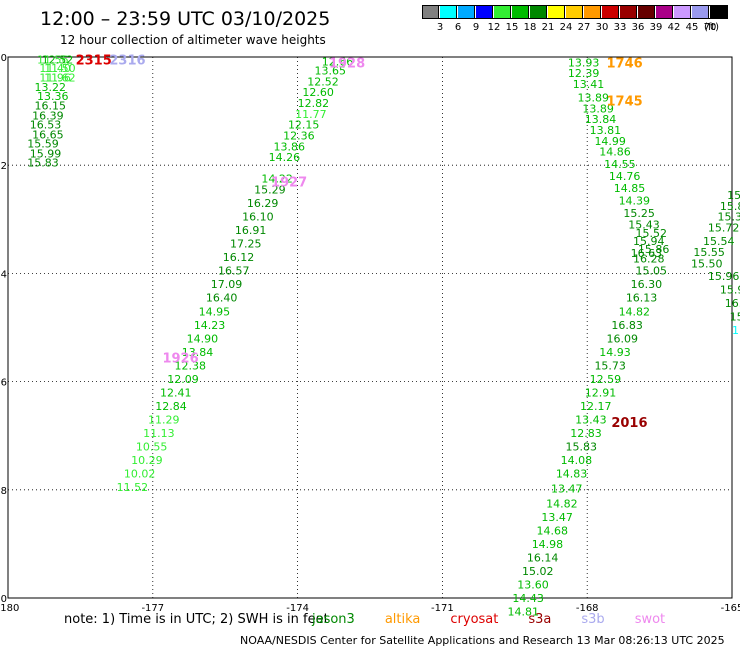 The height and width of the screenshot is (650, 740). I want to click on wave-height-label: 16.29, so click(262, 203).